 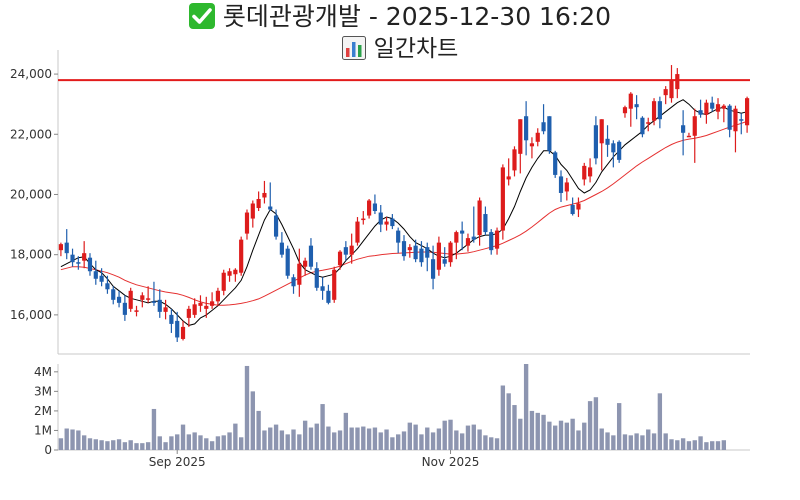 What do you see at coordinates (31, 74) in the screenshot?
I see `price-y-tick-label: 24,000` at bounding box center [31, 74].